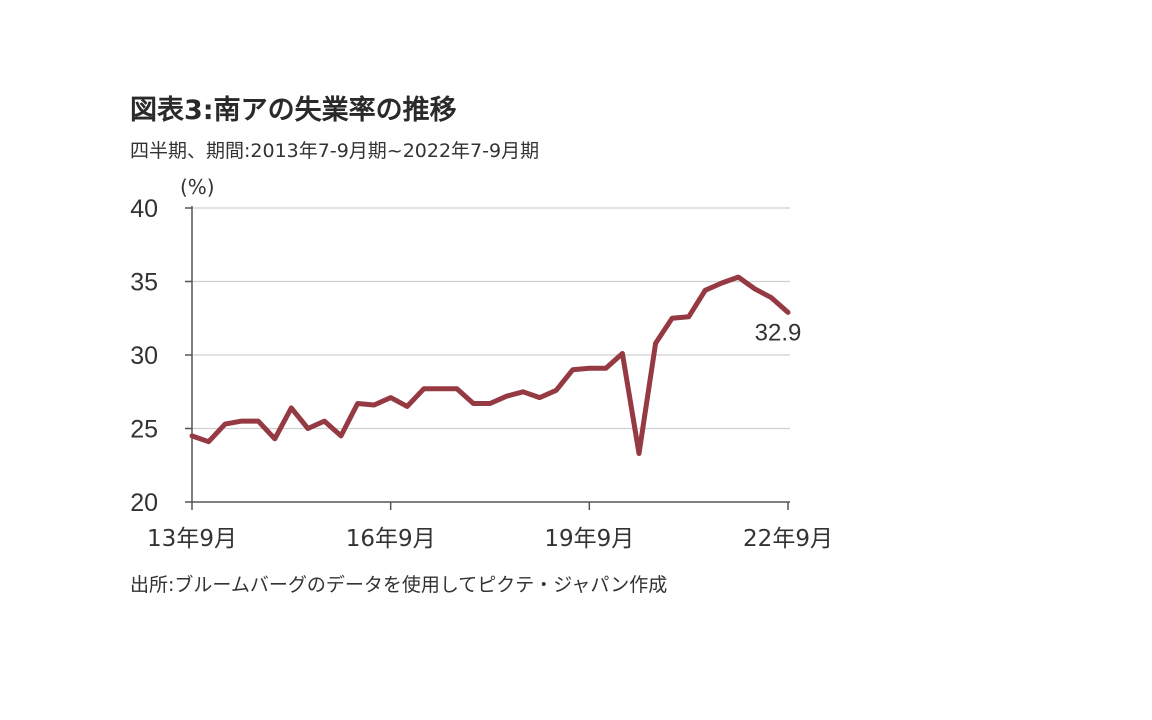 This screenshot has width=1152, height=720. I want to click on x-tick-label-2: 19年9月, so click(589, 539).